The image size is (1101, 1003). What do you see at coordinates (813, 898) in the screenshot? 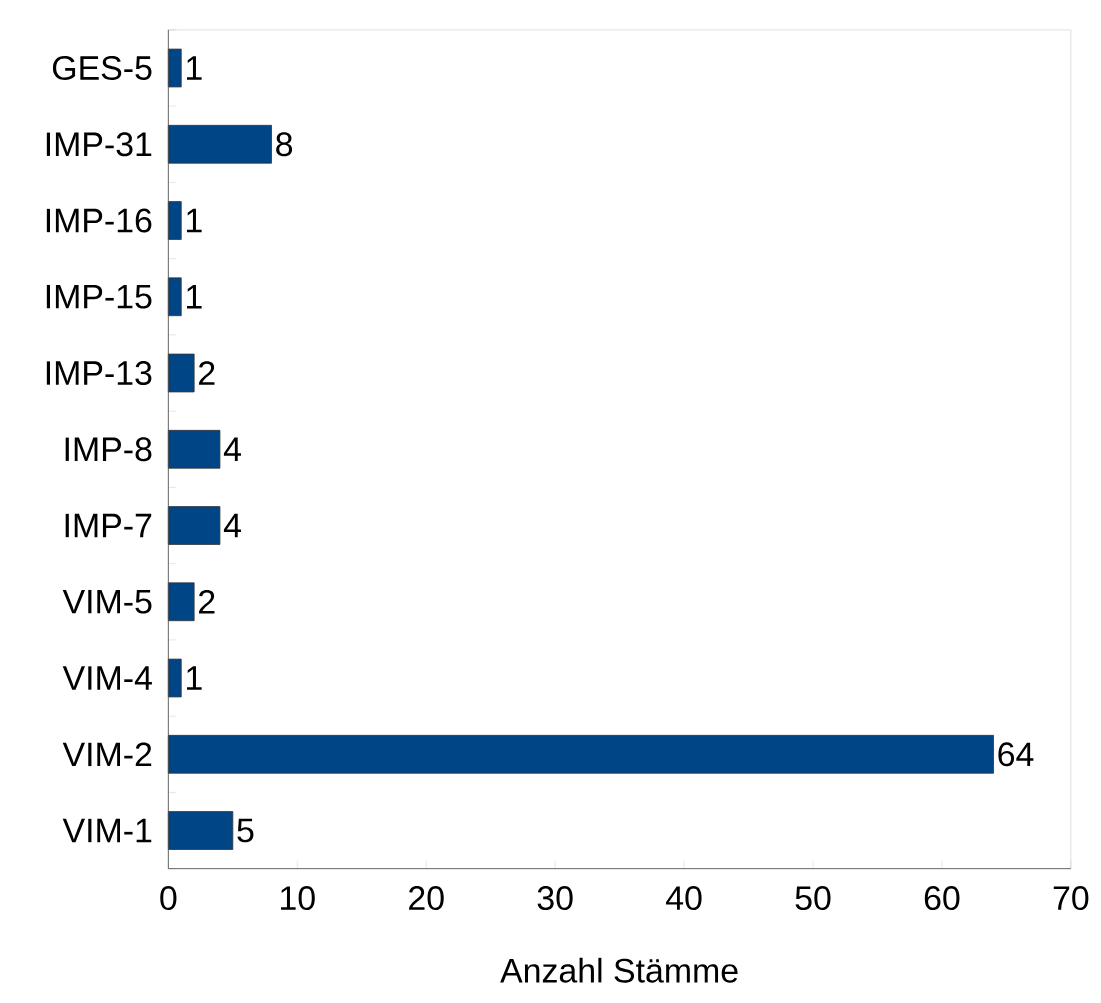
I see `x-tick-label: 50` at bounding box center [813, 898].